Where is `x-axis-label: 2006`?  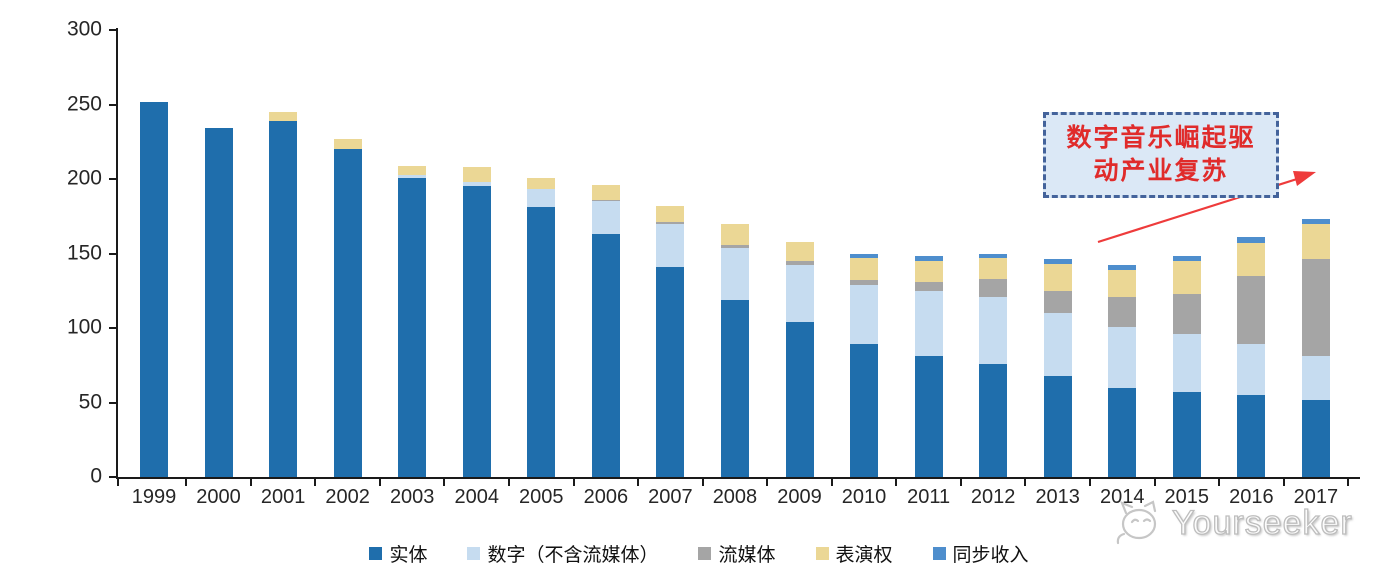
x-axis-label: 2006 is located at coordinates (606, 497).